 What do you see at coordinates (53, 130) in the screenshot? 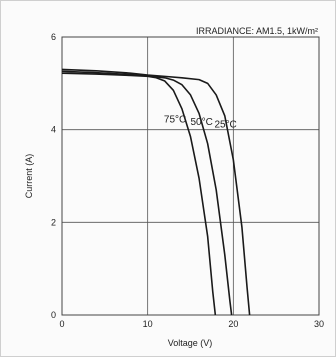
I see `y-tick-label: 4` at bounding box center [53, 130].